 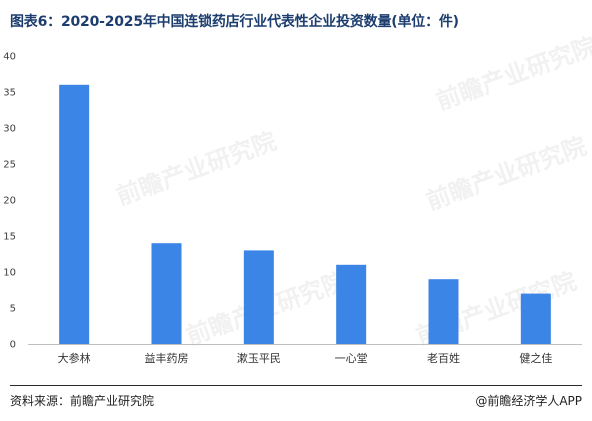 I want to click on x-tick-label: 益丰药房, so click(x=167, y=358).